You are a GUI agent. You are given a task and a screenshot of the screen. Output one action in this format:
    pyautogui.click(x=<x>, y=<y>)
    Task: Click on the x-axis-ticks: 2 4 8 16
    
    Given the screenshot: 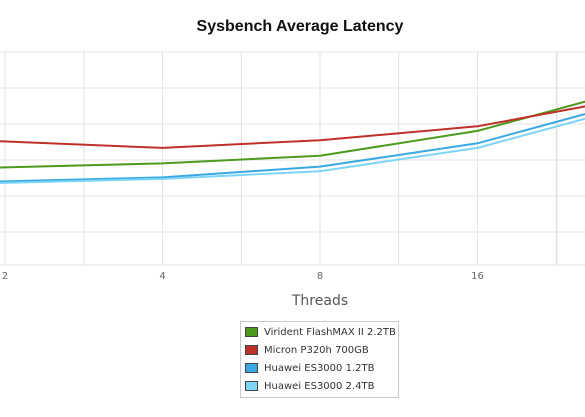 What is the action you would take?
    pyautogui.click(x=243, y=276)
    